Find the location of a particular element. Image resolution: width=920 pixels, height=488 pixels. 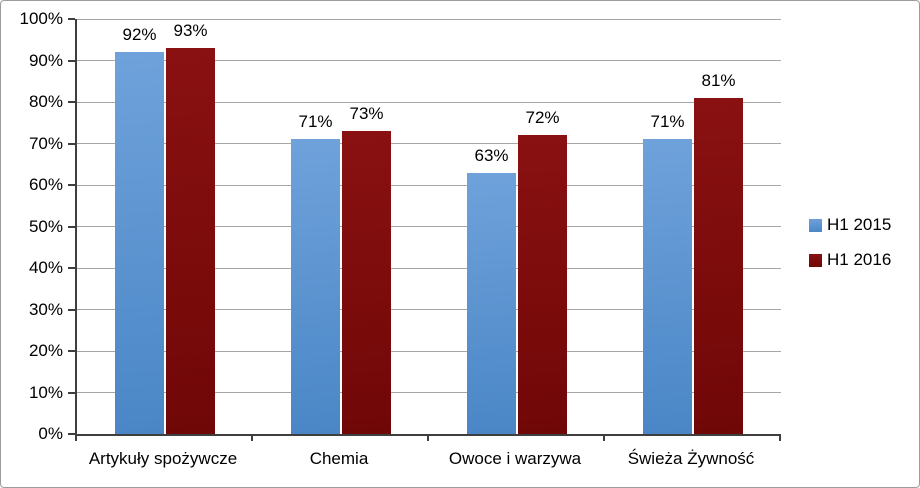

y-tick-label: 100% is located at coordinates (41, 18).